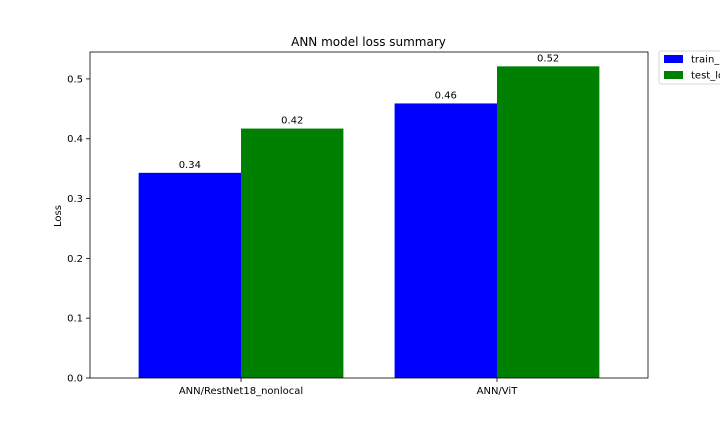 The height and width of the screenshot is (432, 720). I want to click on bar-label-test_loss-1: 0.52, so click(548, 58).